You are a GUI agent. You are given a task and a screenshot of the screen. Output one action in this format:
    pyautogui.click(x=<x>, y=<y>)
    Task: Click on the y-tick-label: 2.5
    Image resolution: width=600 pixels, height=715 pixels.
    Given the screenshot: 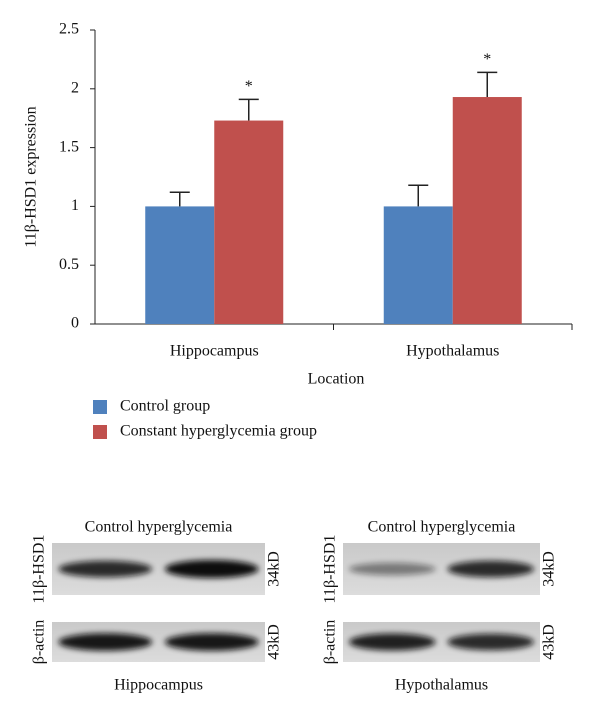 What is the action you would take?
    pyautogui.click(x=69, y=29)
    